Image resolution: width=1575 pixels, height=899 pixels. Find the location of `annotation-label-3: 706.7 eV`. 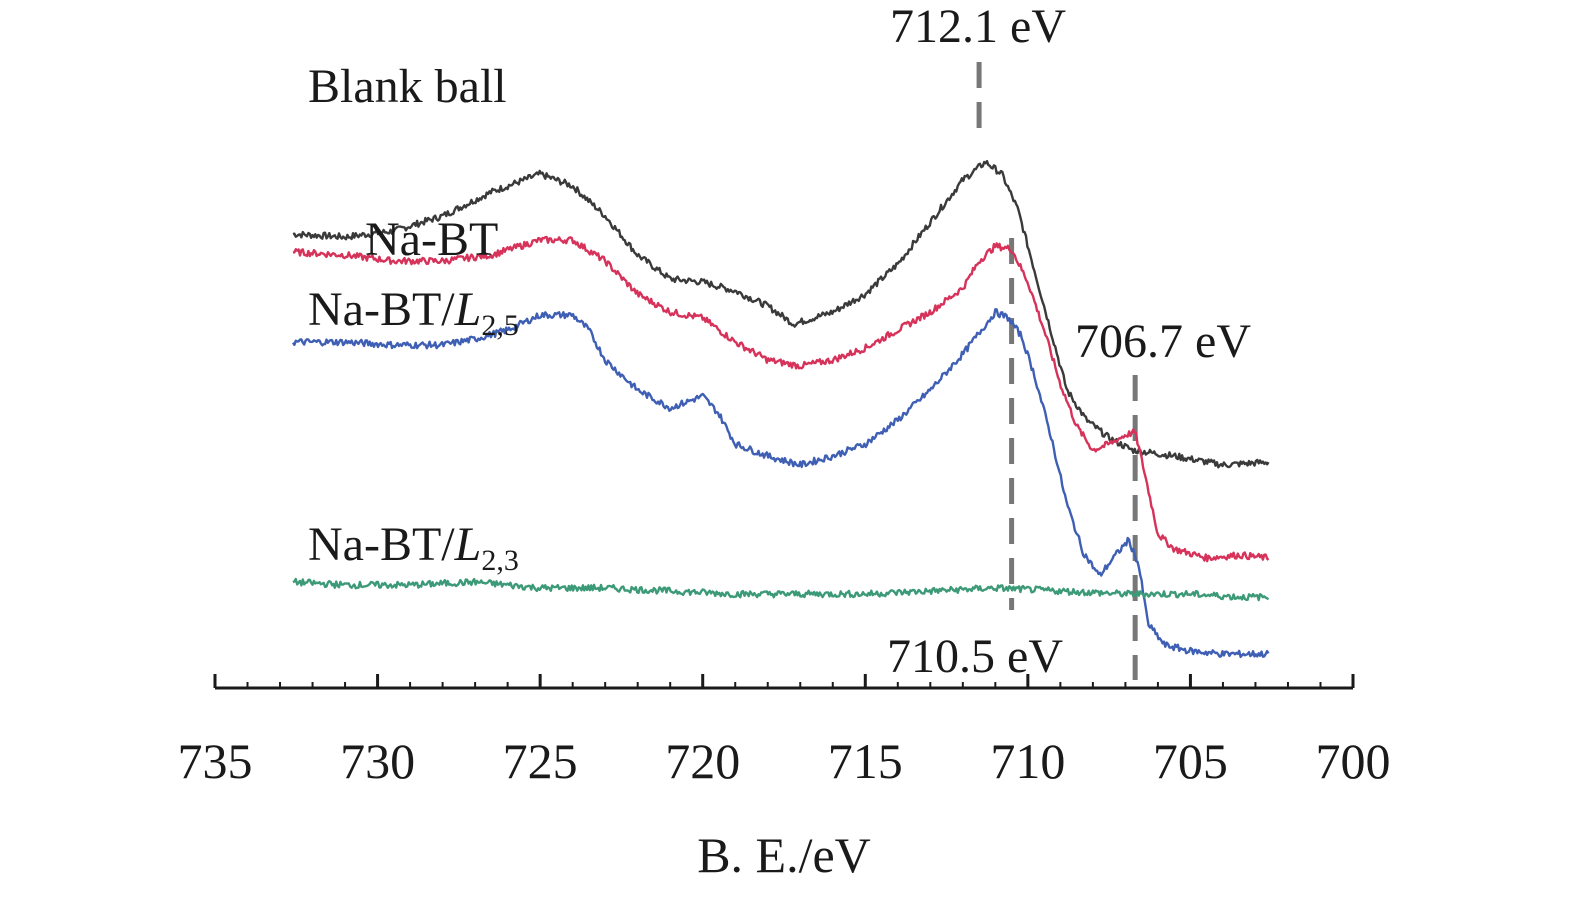

annotation-label-3: 706.7 eV is located at coordinates (1163, 341).